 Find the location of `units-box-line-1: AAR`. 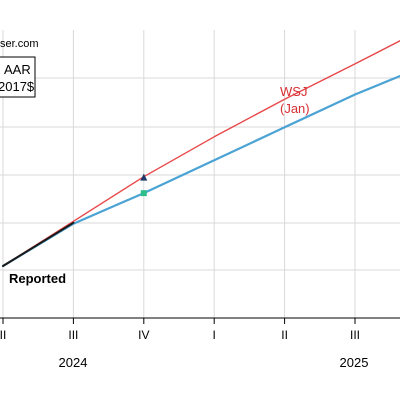

units-box-line-1: AAR is located at coordinates (17, 69).